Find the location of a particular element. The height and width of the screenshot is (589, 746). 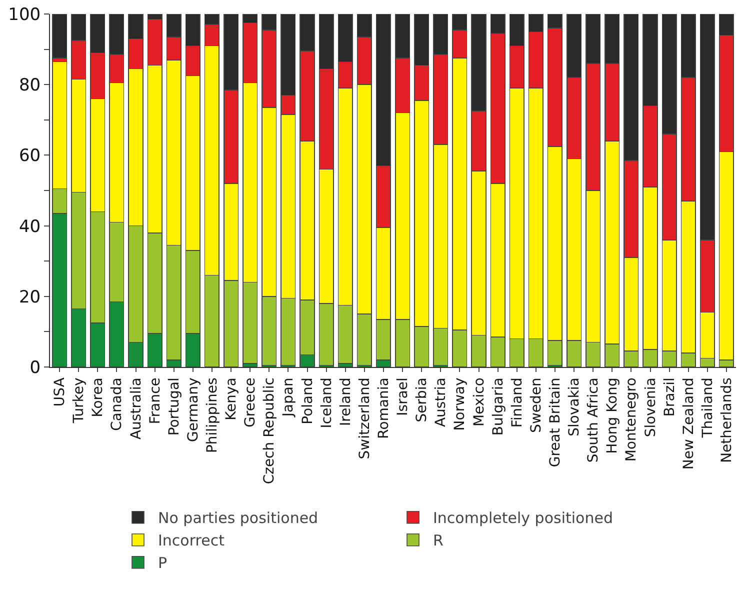

x-tick-label: USA is located at coordinates (60, 392).